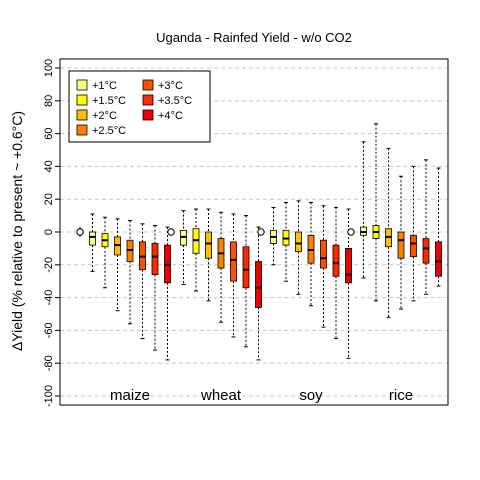 This screenshot has height=480, width=480. What do you see at coordinates (221, 395) in the screenshot?
I see `crop-label: wheat` at bounding box center [221, 395].